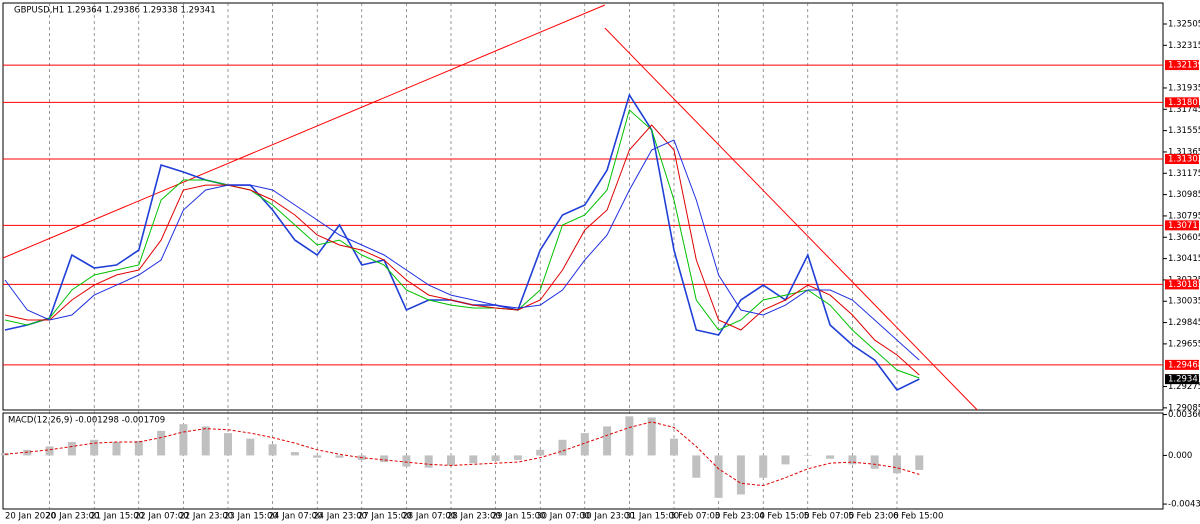 This screenshot has width=1200, height=524. Describe the element at coordinates (251, 517) in the screenshot. I see `x-tick-label: 23 Jan 15:00` at that location.